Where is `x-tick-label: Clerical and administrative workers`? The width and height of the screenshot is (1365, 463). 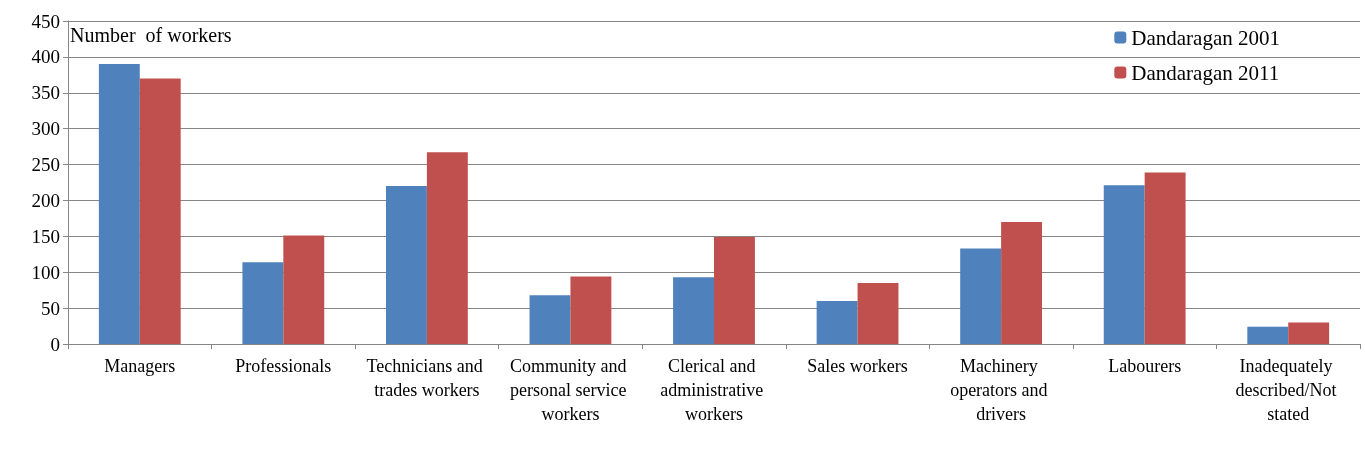 x-tick-label: Clerical and administrative workers is located at coordinates (714, 390).